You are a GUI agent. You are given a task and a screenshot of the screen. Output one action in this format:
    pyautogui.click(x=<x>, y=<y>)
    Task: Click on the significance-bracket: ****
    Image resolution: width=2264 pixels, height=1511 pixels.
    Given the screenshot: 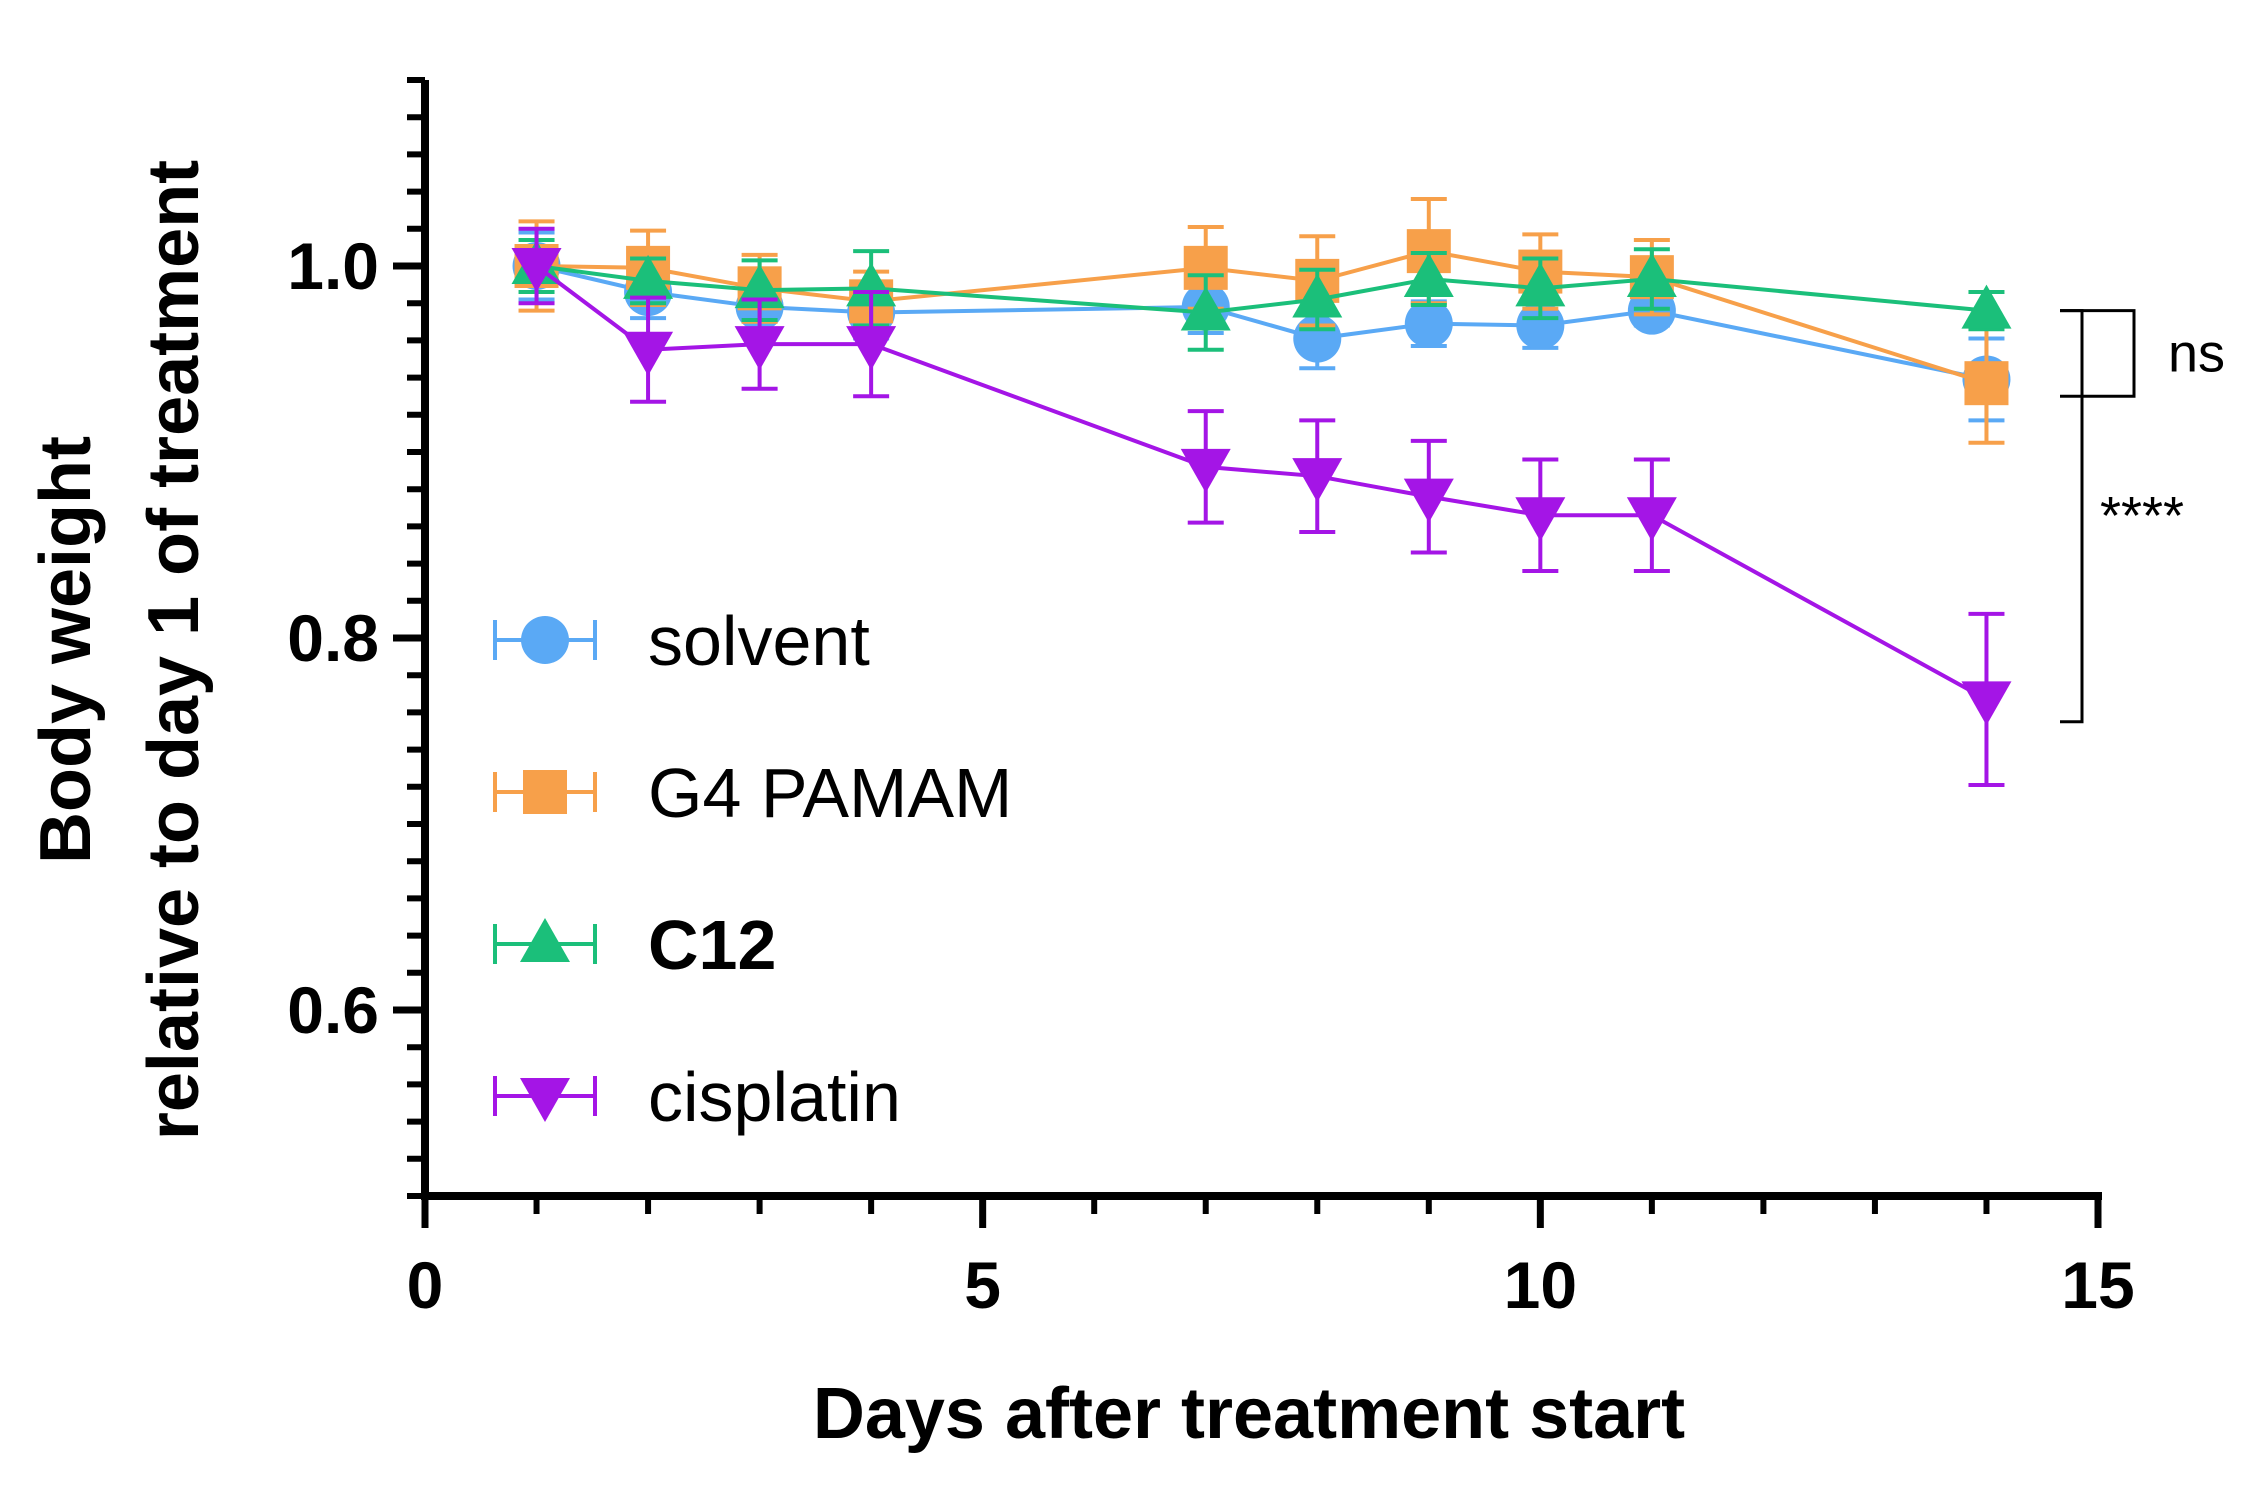 What is the action you would take?
    pyautogui.click(x=2122, y=516)
    